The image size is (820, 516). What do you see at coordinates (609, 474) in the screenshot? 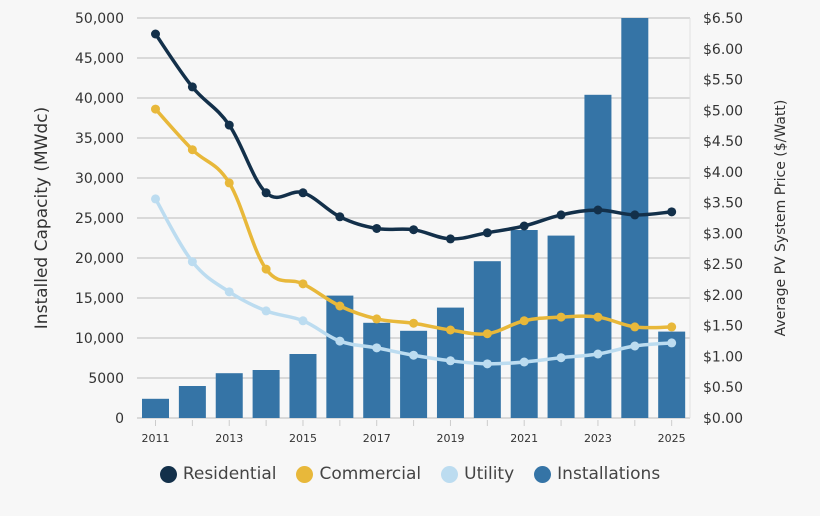
I see `legend-label: Installations` at bounding box center [609, 474].